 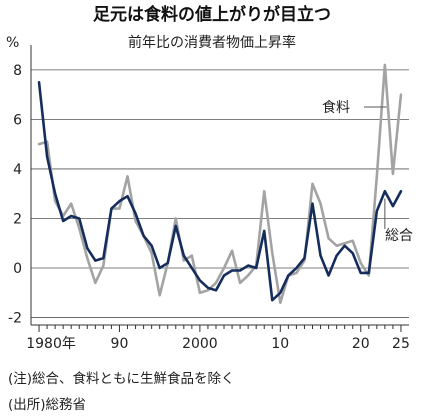 What do you see at coordinates (280, 344) in the screenshot?
I see `x-tick-label: 10` at bounding box center [280, 344].